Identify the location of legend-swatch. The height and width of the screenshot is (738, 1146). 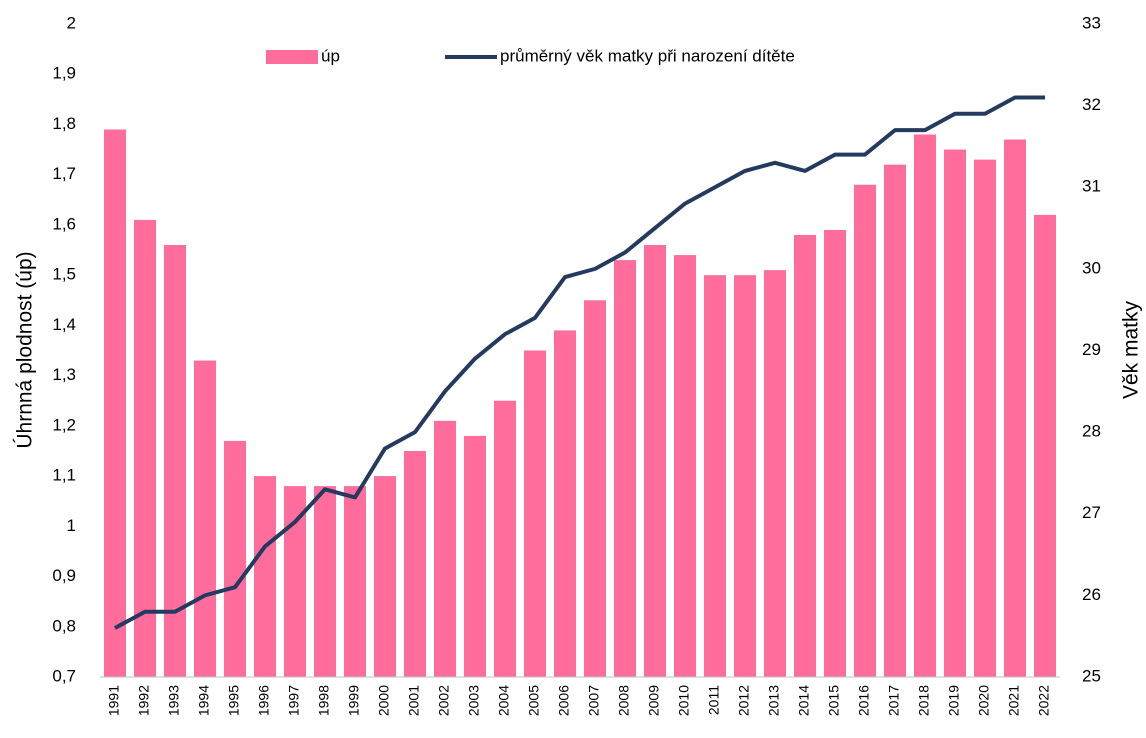
(292, 57).